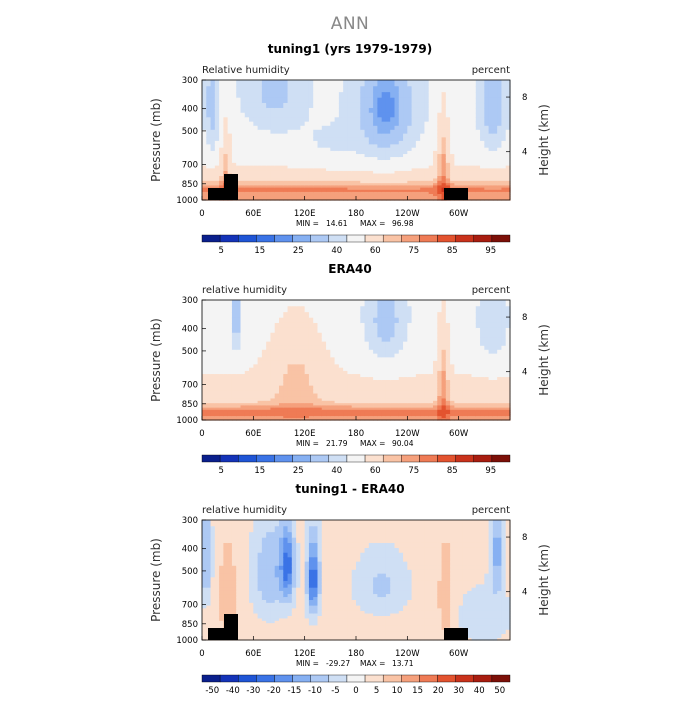  Describe the element at coordinates (356, 238) in the screenshot. I see `colorbar-swatch` at that location.